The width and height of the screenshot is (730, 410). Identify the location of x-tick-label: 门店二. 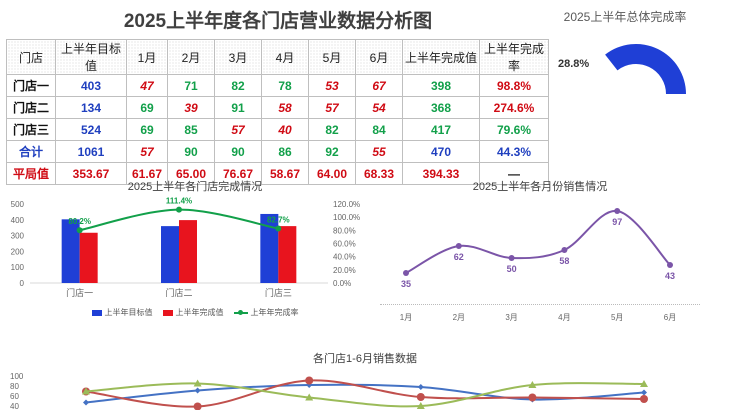
(178, 292).